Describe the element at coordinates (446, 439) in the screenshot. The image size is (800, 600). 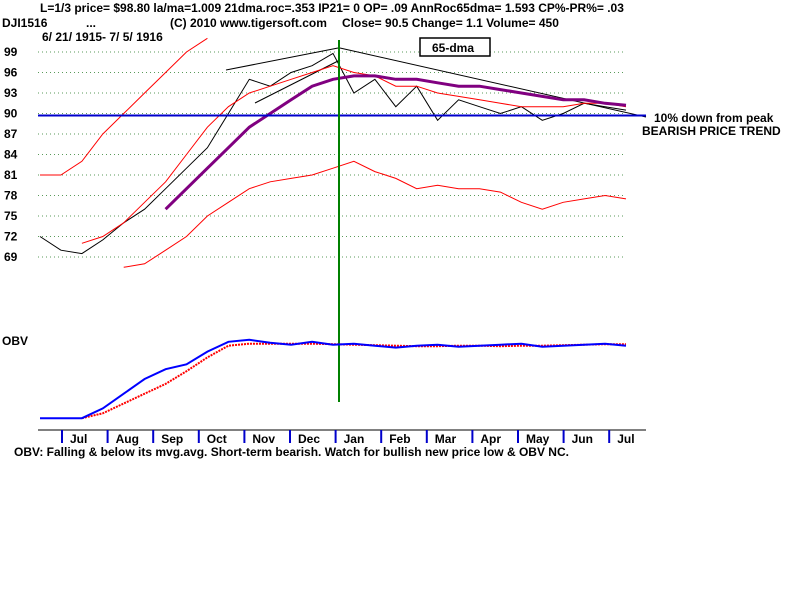
I see `month-label: Mar` at that location.